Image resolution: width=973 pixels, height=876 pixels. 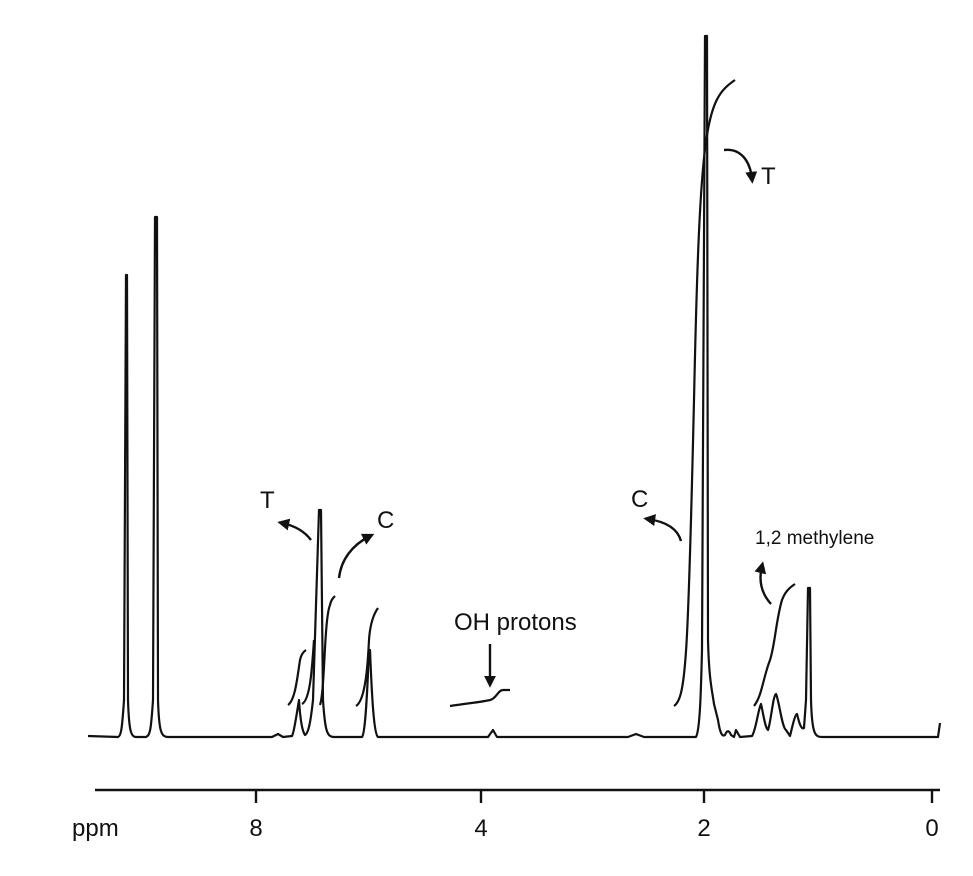 What do you see at coordinates (294, 529) in the screenshot?
I see `arrow-t-left` at bounding box center [294, 529].